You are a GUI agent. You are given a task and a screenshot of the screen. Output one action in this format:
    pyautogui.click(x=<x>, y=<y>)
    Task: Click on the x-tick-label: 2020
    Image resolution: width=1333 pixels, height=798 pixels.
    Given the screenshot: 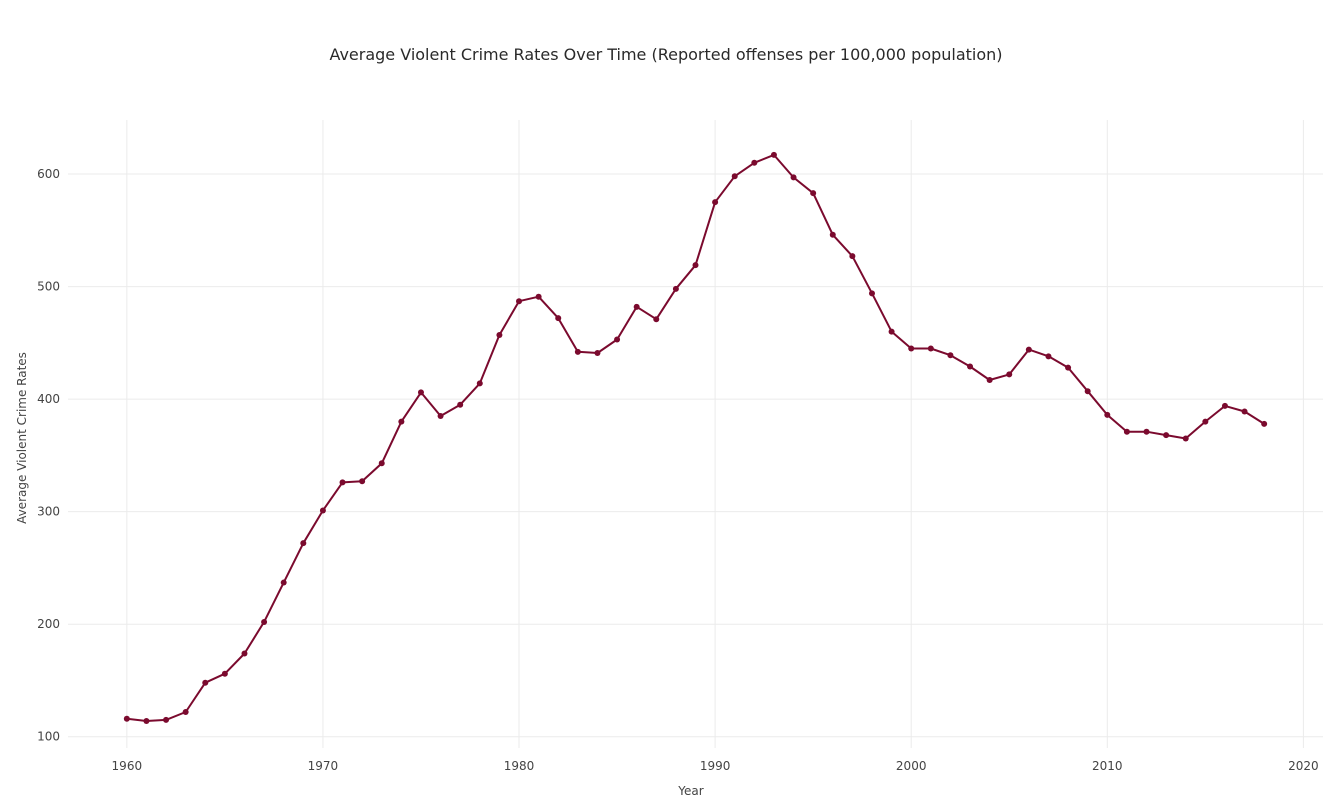 What is the action you would take?
    pyautogui.click(x=1303, y=766)
    